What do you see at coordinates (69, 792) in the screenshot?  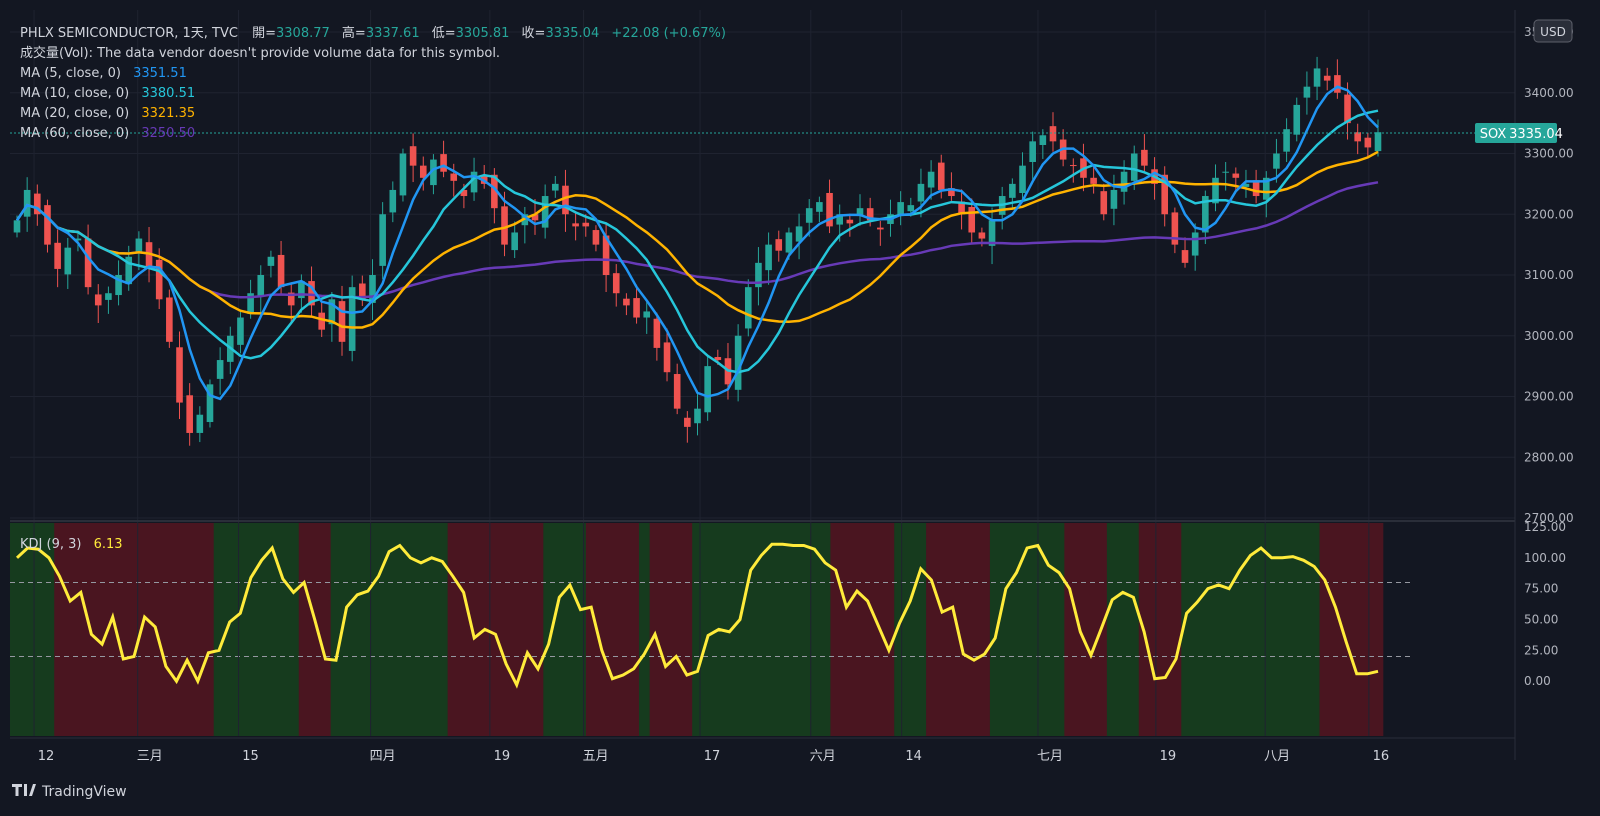 I see `tradingview-logo: TradingView` at bounding box center [69, 792].